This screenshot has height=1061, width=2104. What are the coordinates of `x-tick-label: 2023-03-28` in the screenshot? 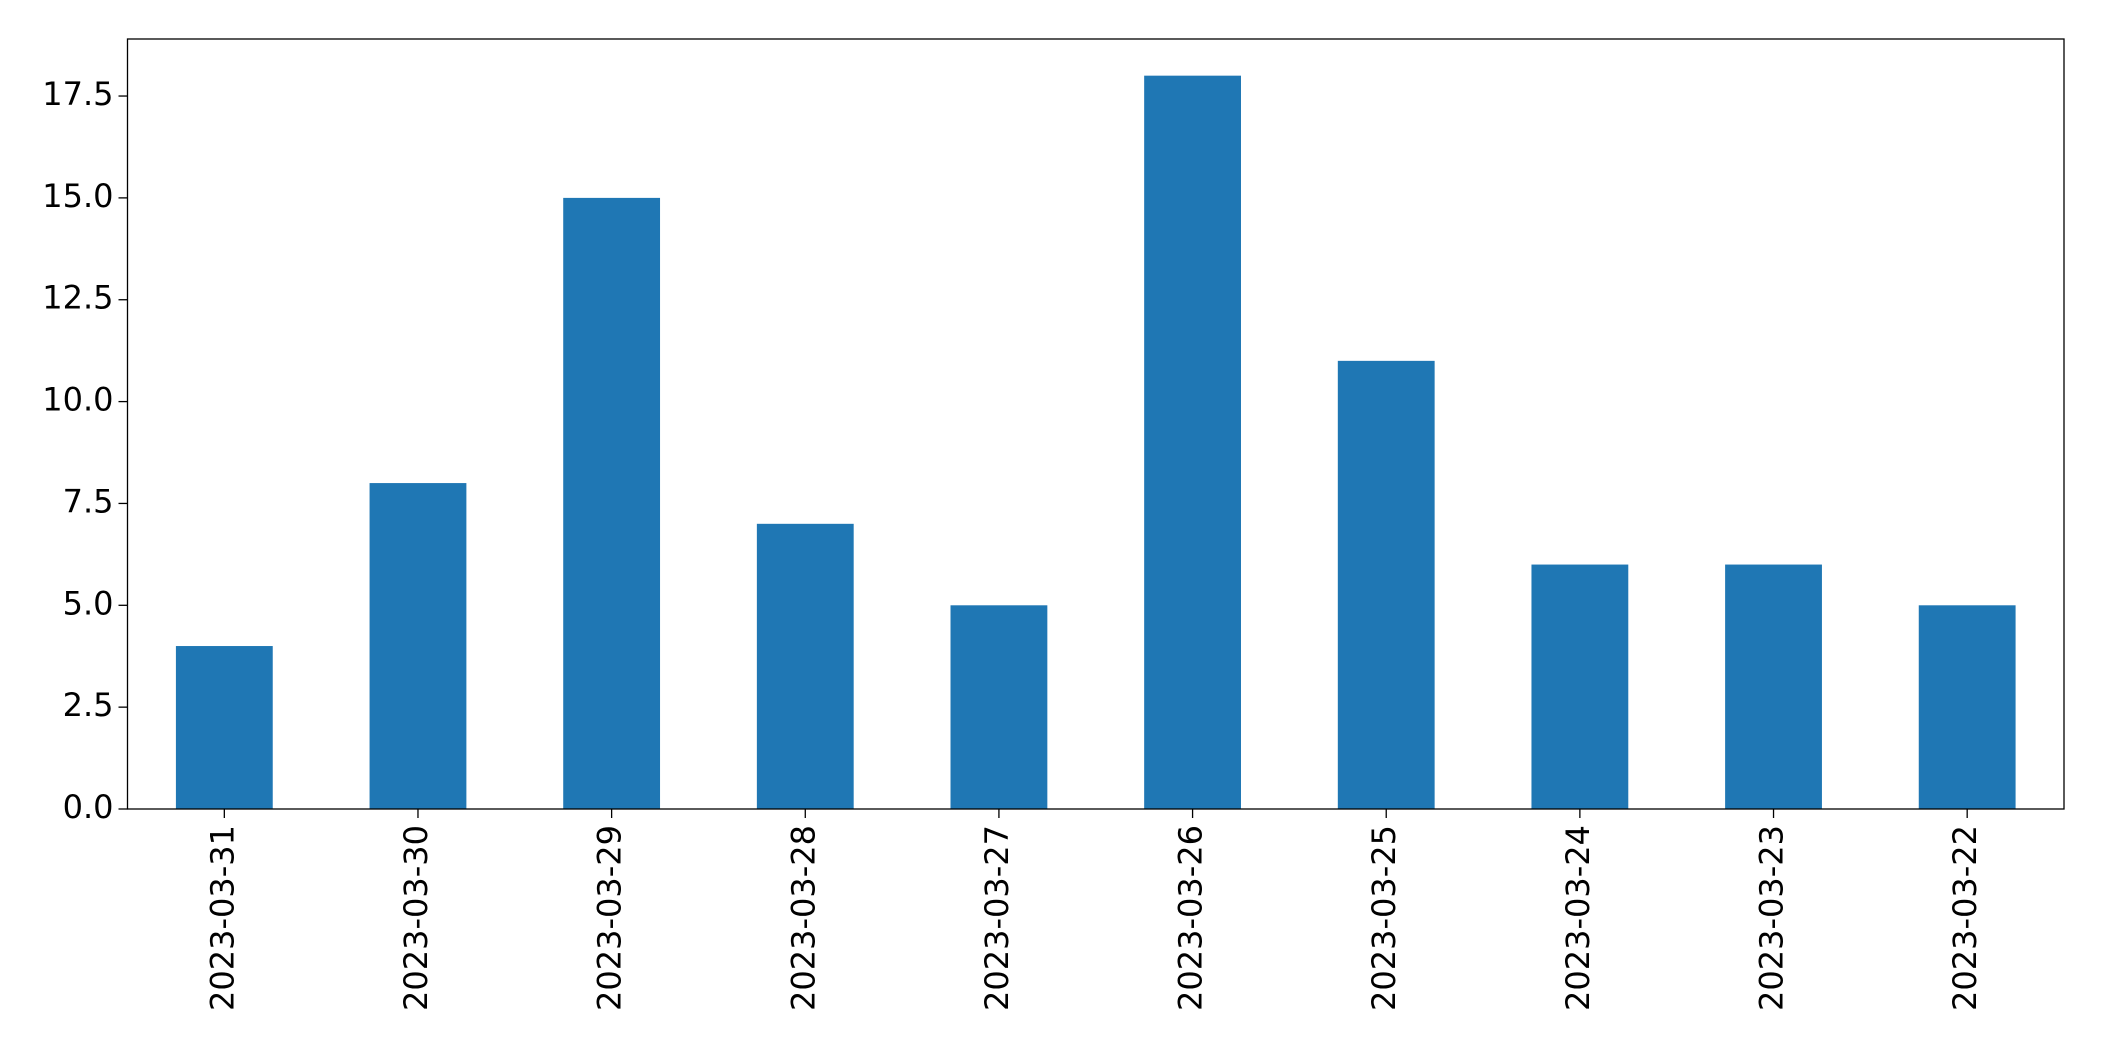 It's located at (803, 918).